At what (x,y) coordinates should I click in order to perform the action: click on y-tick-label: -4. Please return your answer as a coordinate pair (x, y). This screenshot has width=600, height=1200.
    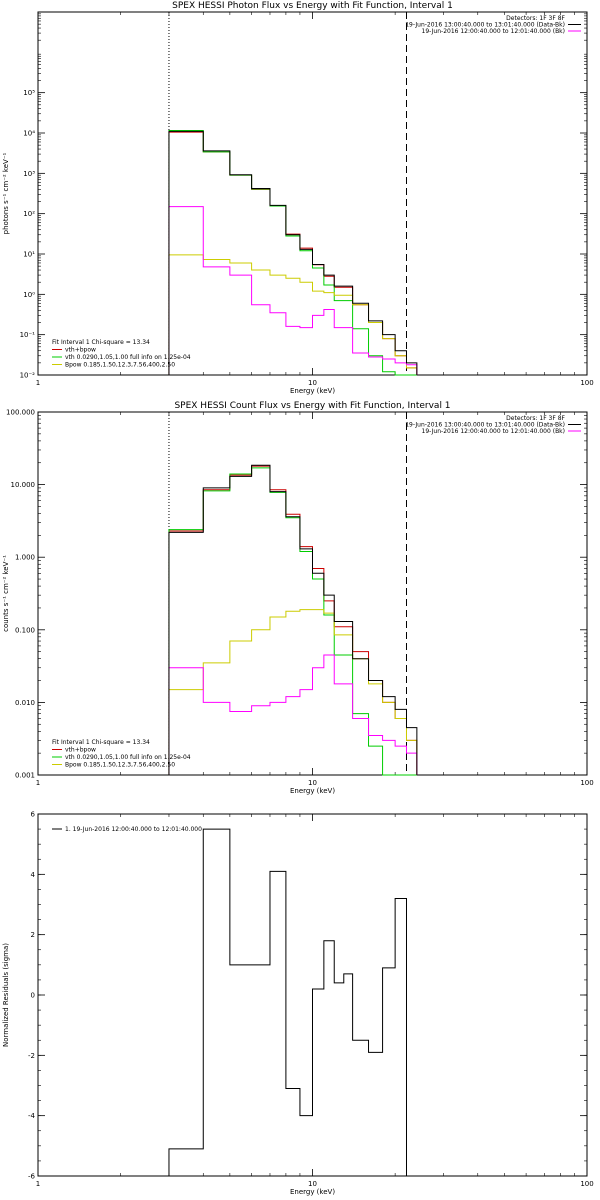
    Looking at the image, I should click on (32, 1116).